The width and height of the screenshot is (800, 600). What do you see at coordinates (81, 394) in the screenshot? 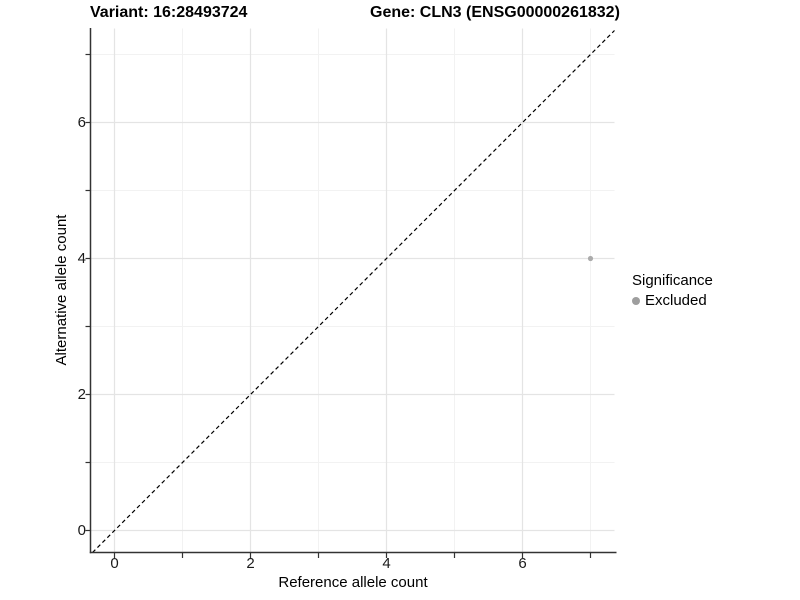
I see `y-tick-label-2: 2` at bounding box center [81, 394].